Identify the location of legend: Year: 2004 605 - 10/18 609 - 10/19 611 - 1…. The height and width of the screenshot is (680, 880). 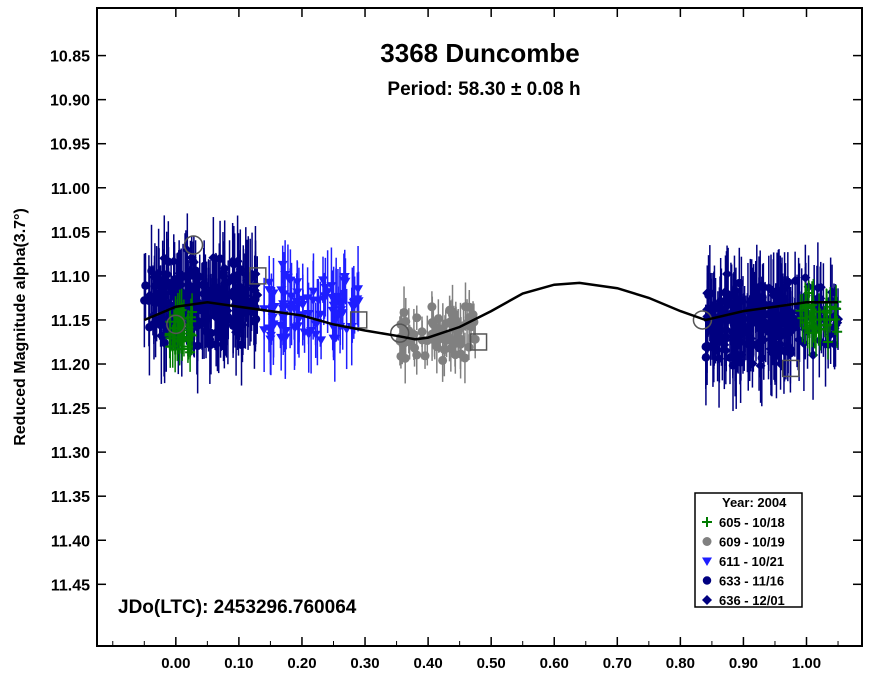
(748, 550).